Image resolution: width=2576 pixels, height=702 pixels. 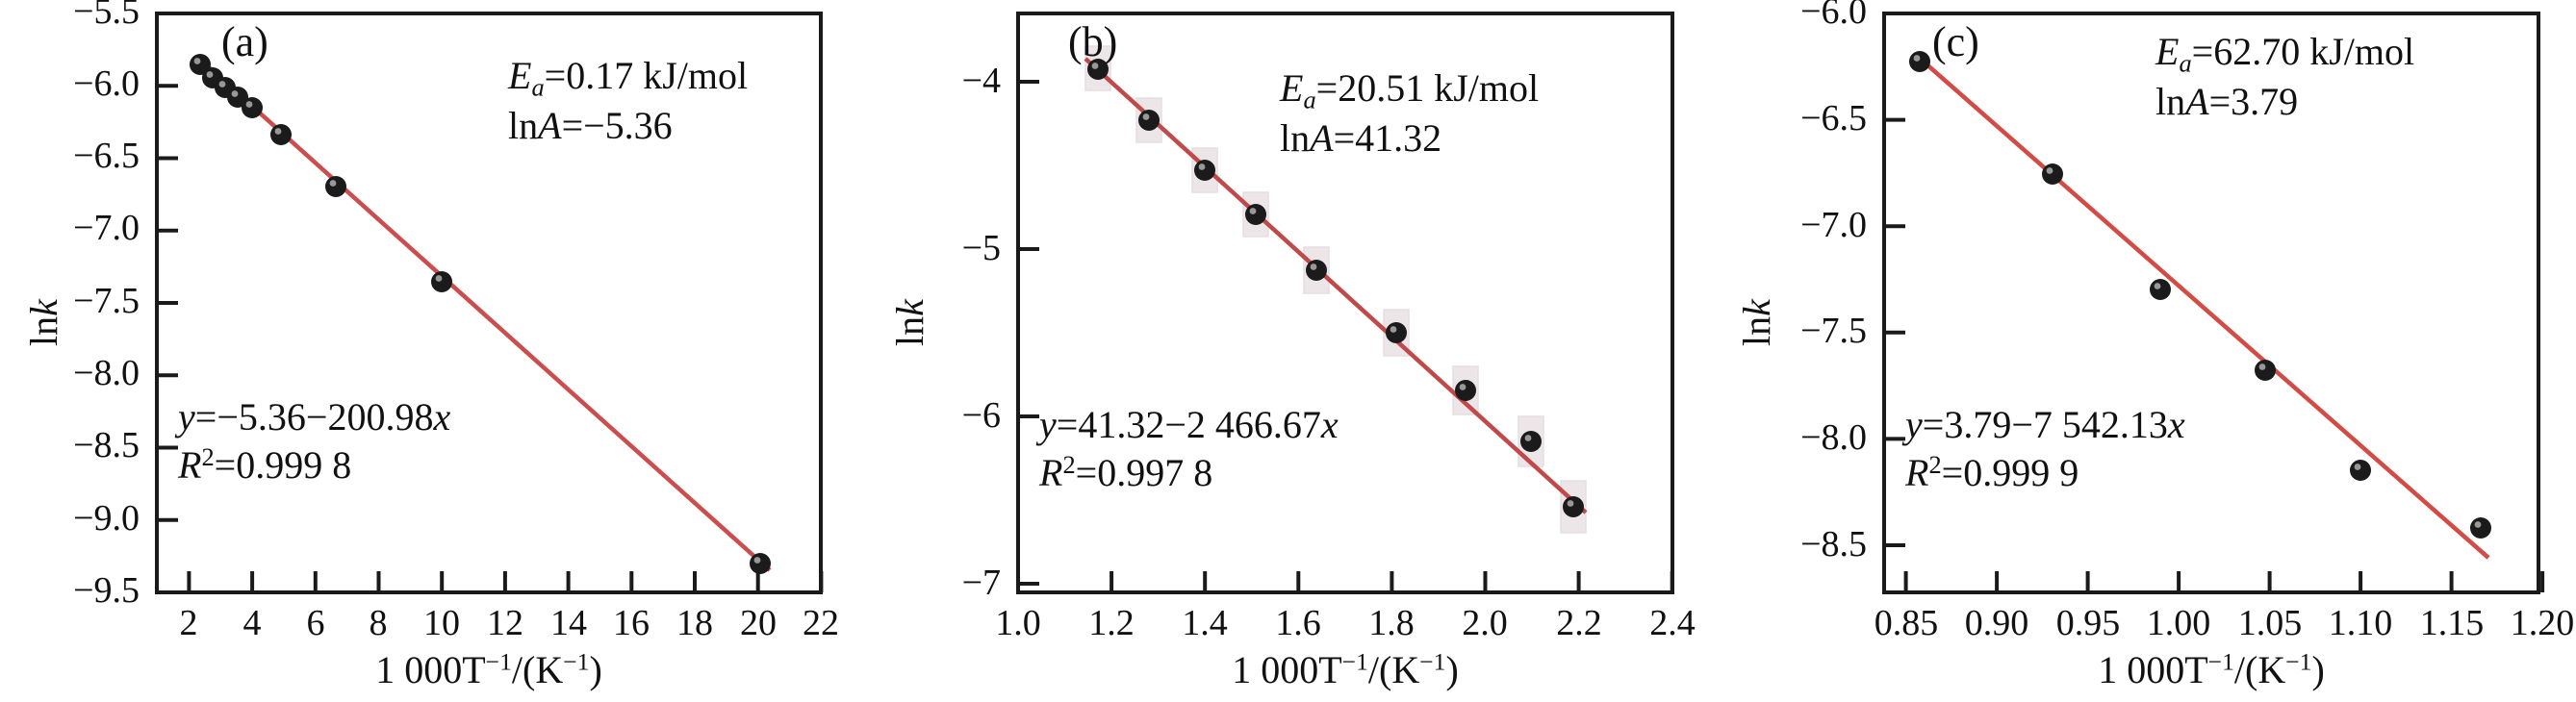 I want to click on panel-a-ea-value: =0.17 kJ/mol, so click(x=646, y=76).